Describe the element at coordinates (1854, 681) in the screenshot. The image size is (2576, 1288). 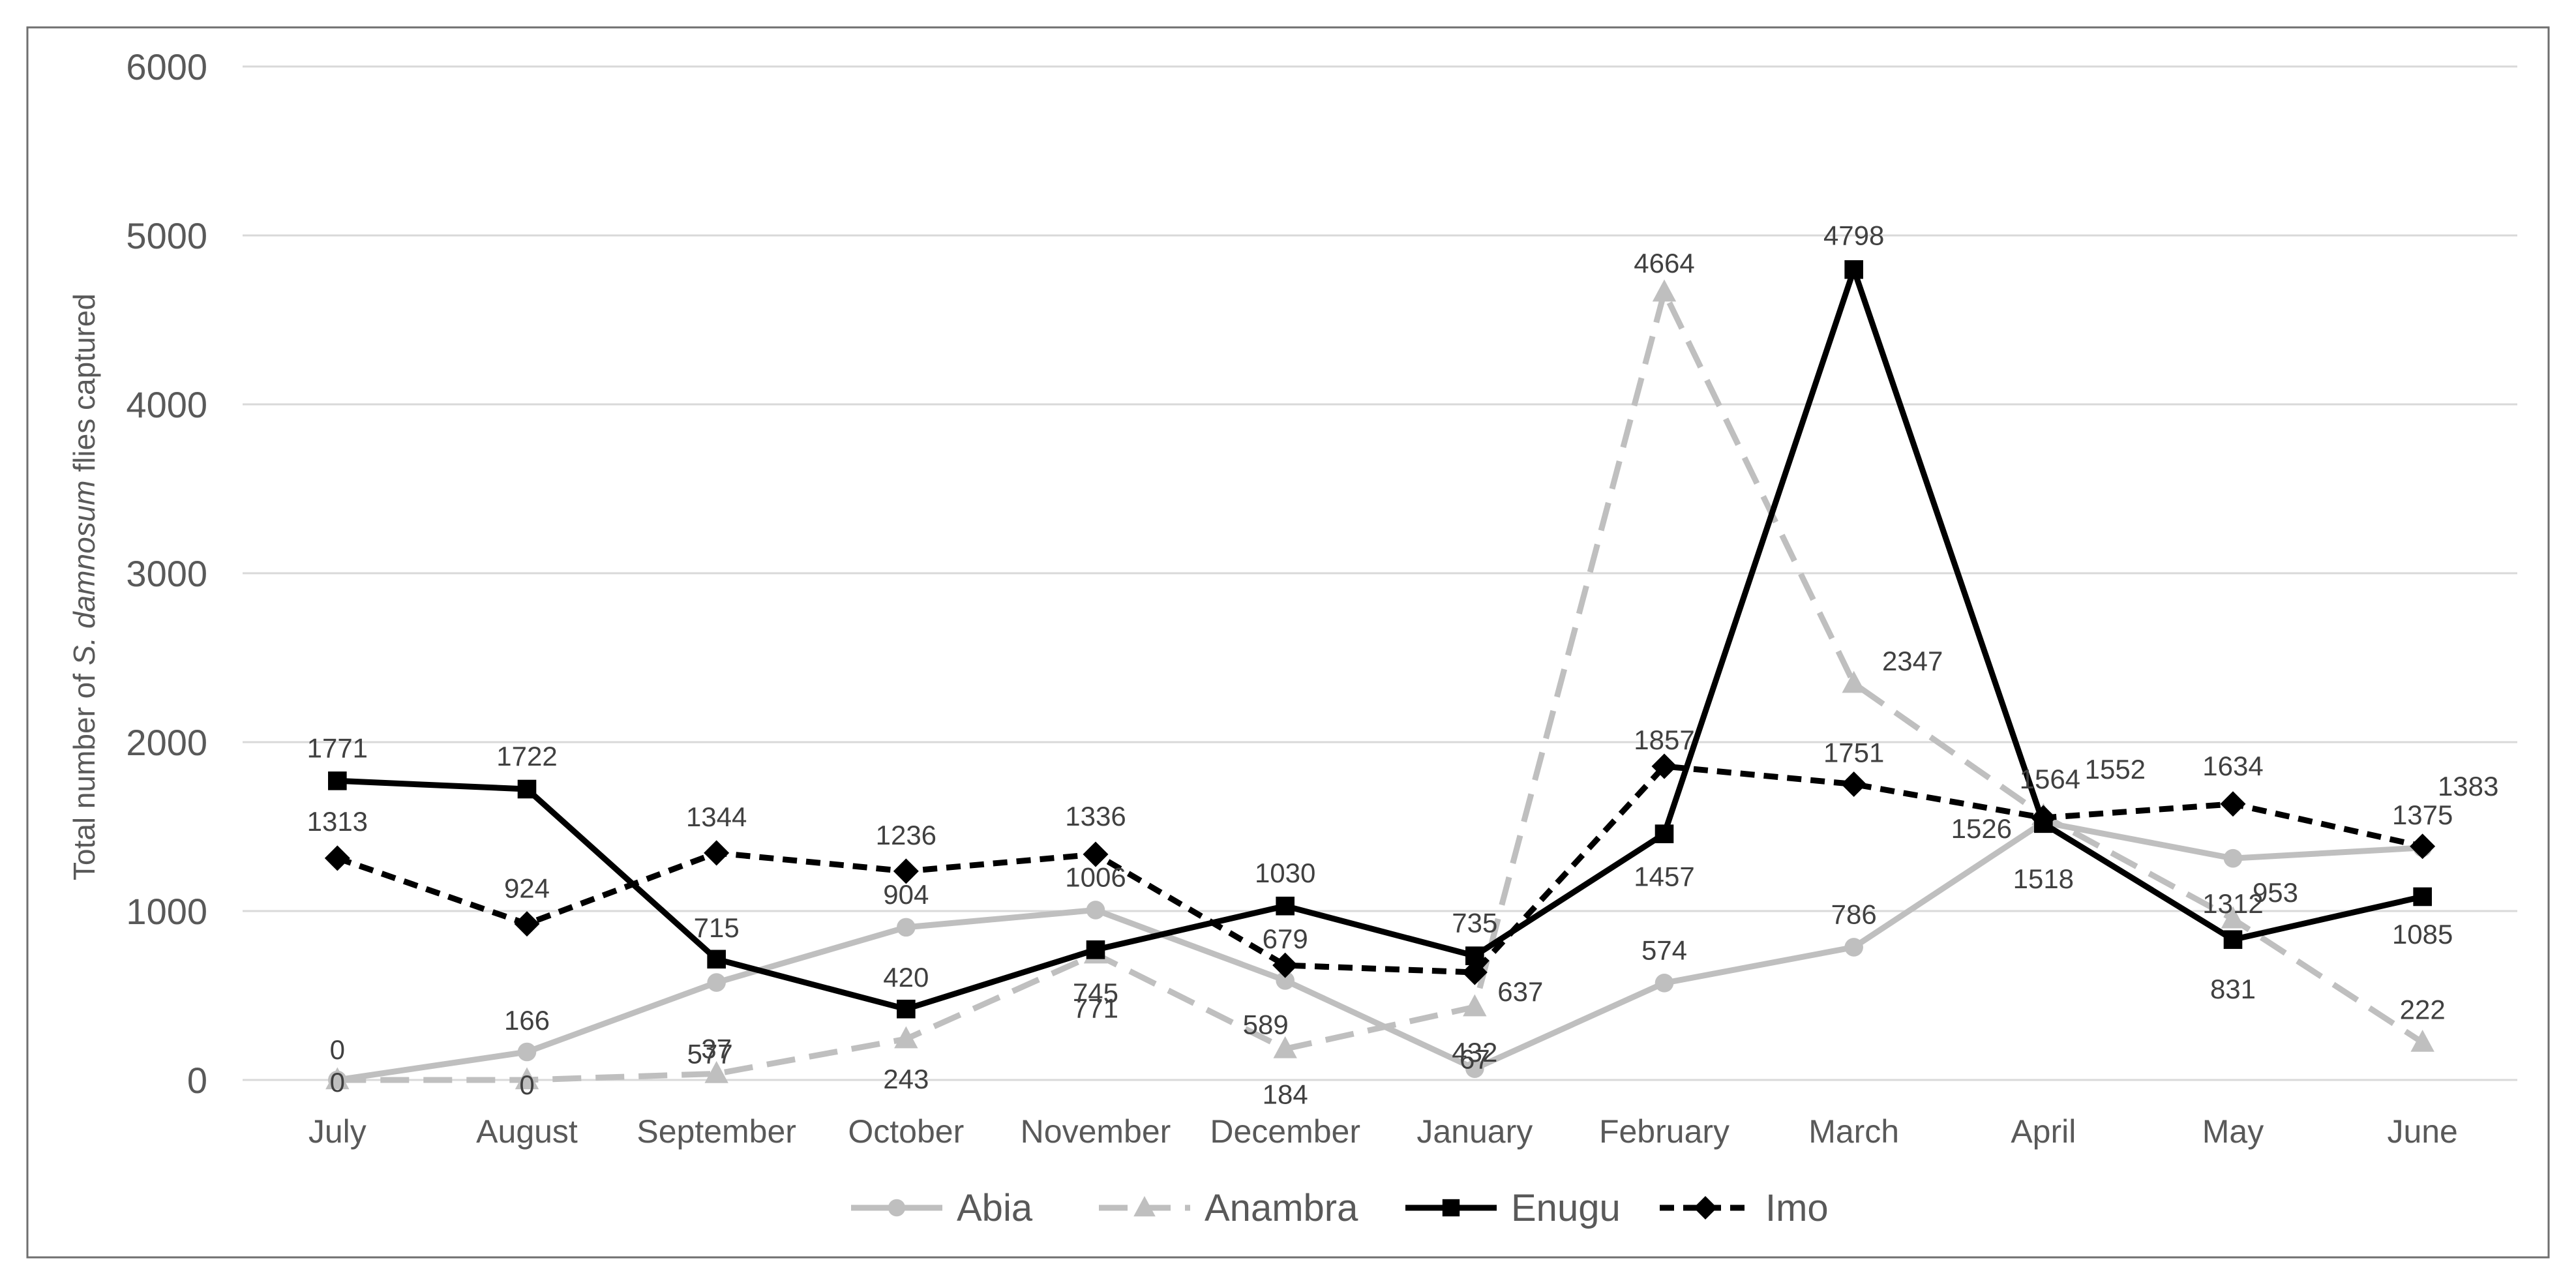
I see `point-anambra-march` at that location.